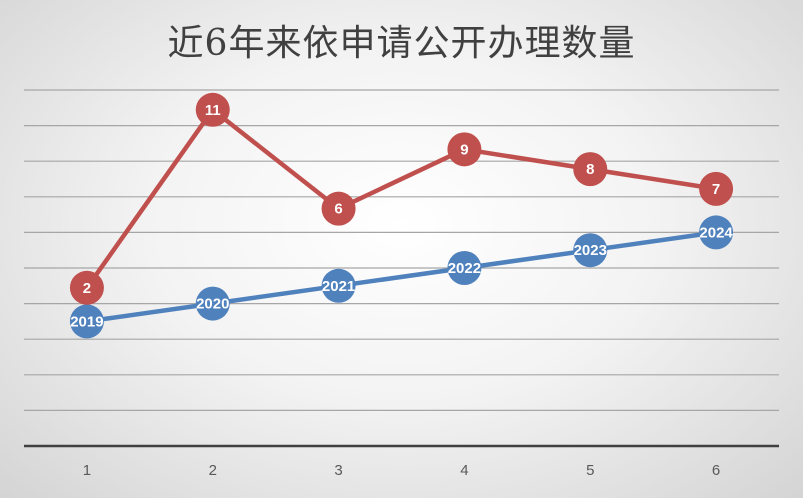 The height and width of the screenshot is (498, 803). Describe the element at coordinates (590, 470) in the screenshot. I see `x-tick-label: 5` at that location.